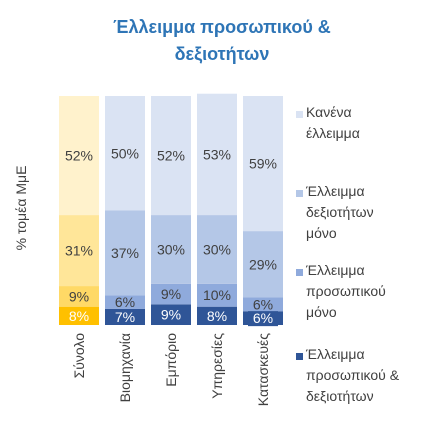 Image resolution: width=444 pixels, height=443 pixels. I want to click on legend-label-line: Κανένα, so click(329, 112).